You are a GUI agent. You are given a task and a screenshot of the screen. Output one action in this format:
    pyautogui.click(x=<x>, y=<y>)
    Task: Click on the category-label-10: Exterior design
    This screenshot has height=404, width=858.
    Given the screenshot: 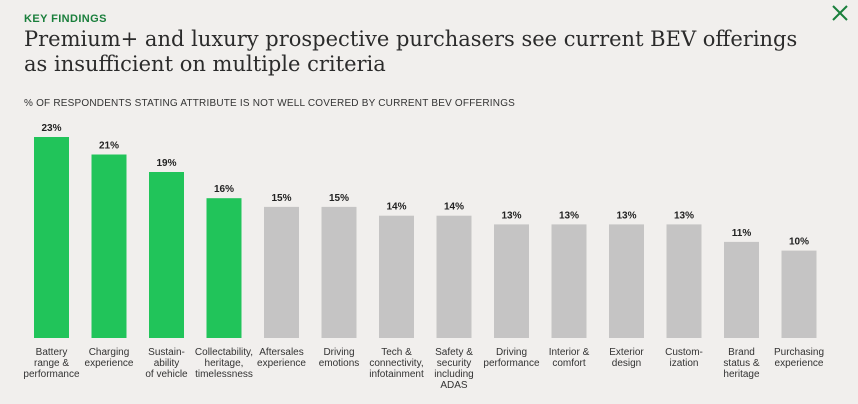 What is the action you would take?
    pyautogui.click(x=626, y=358)
    